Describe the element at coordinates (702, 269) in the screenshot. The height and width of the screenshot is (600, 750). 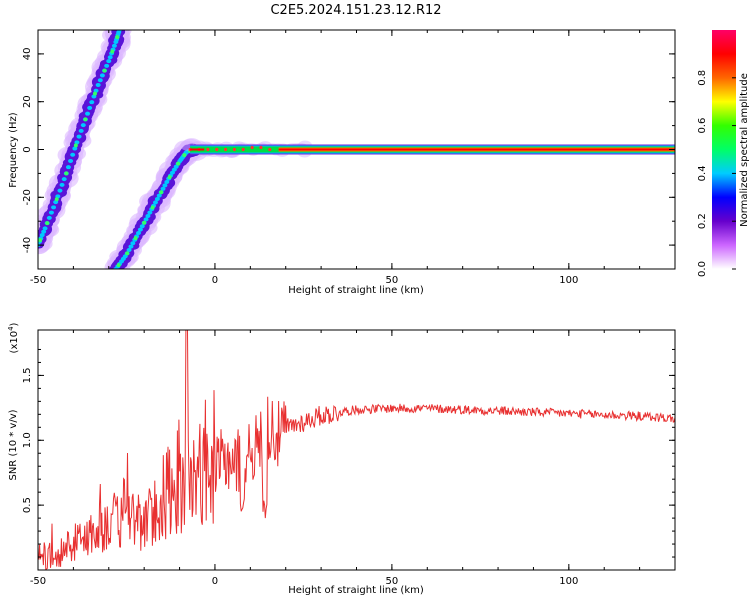
I see `colorbar-tick-label: 0.0` at that location.